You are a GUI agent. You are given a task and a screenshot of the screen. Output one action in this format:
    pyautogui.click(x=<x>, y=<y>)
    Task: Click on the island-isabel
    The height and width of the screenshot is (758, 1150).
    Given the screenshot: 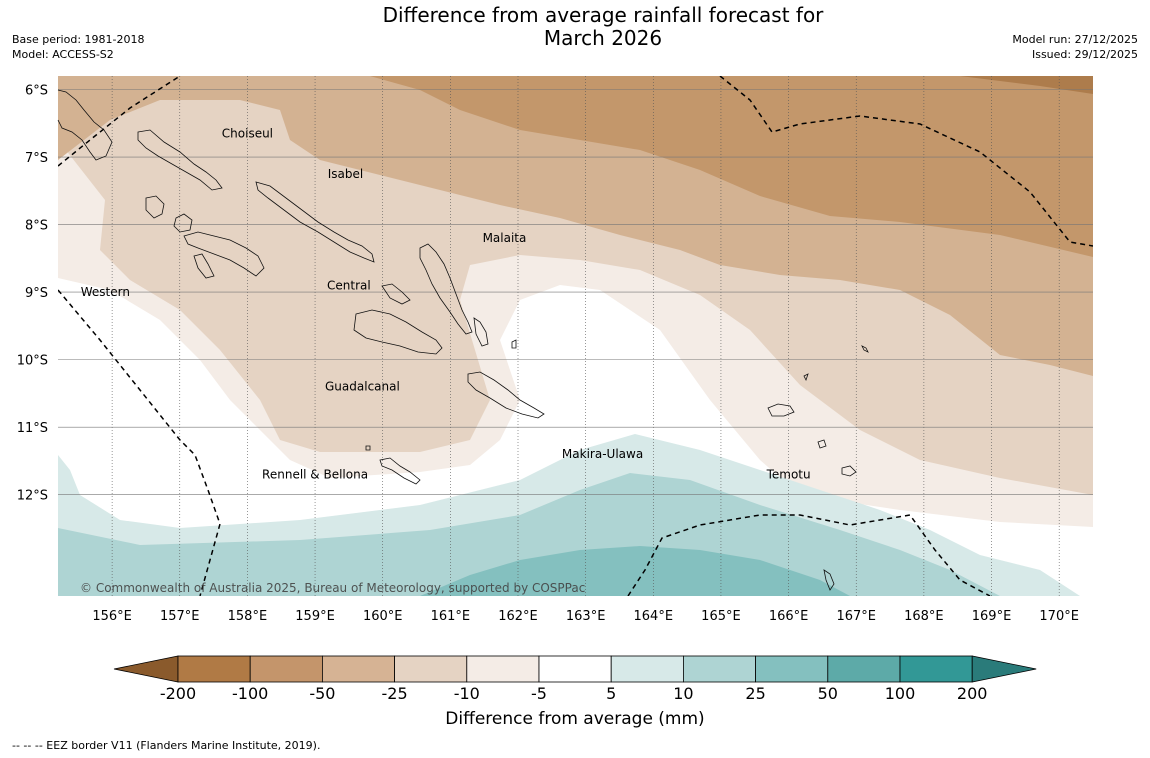 What is the action you would take?
    pyautogui.click(x=315, y=222)
    